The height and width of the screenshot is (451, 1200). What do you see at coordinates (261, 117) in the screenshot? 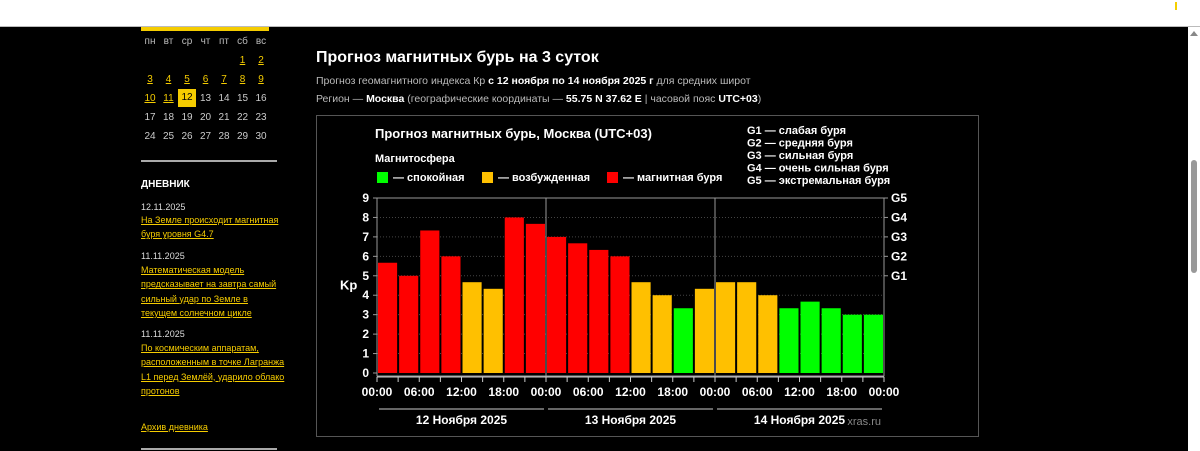
I see `calendar-day: 23` at bounding box center [261, 117].